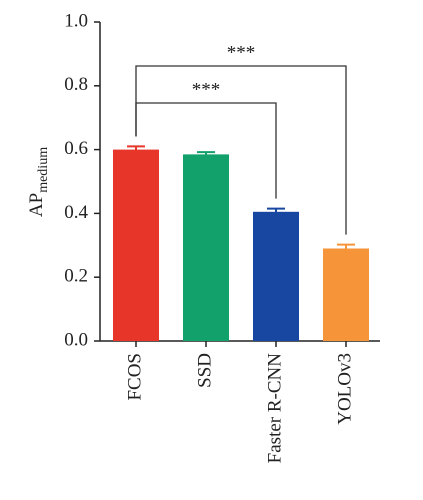  I want to click on y-tick-label: 0.8, so click(76, 84).